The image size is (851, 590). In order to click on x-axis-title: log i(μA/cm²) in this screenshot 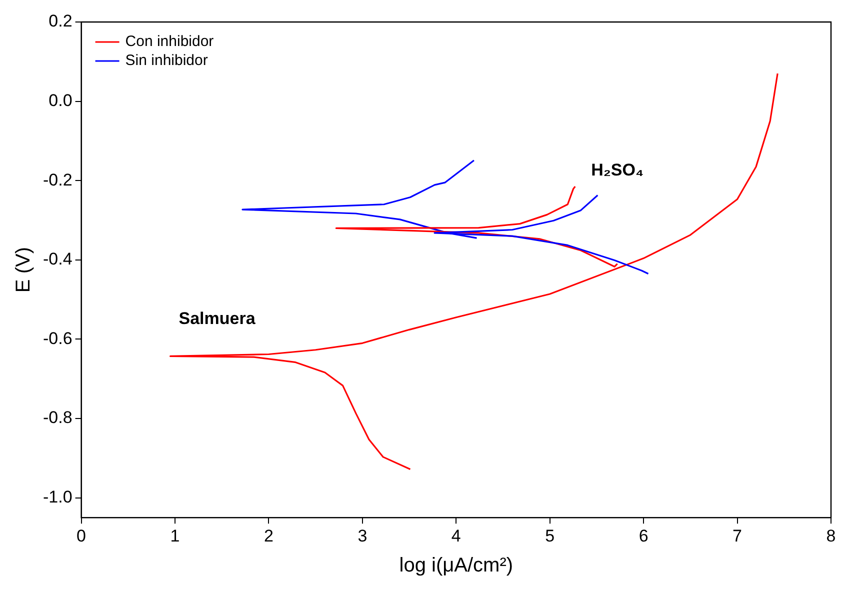, I will do `click(456, 565)`.